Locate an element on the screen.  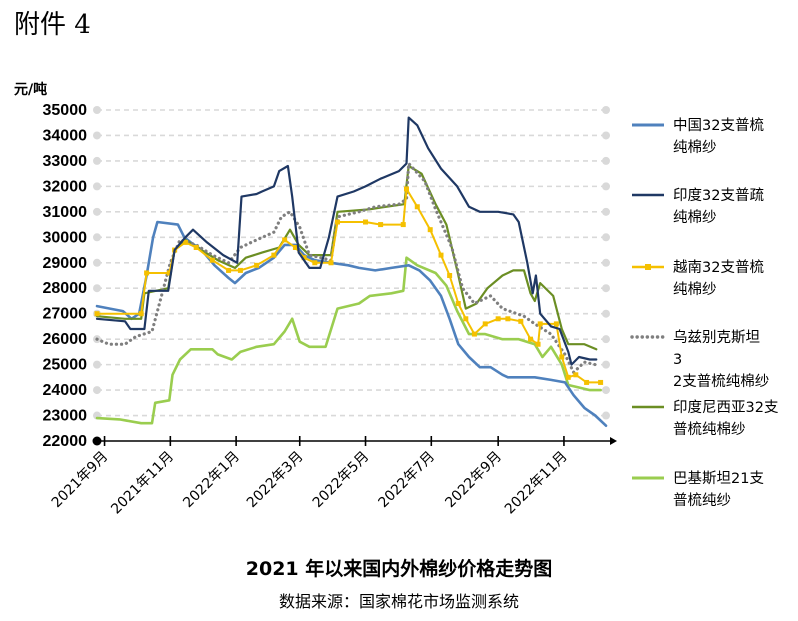
legend-label: 印度32支普疏纯棉纱 is located at coordinates (718, 206).